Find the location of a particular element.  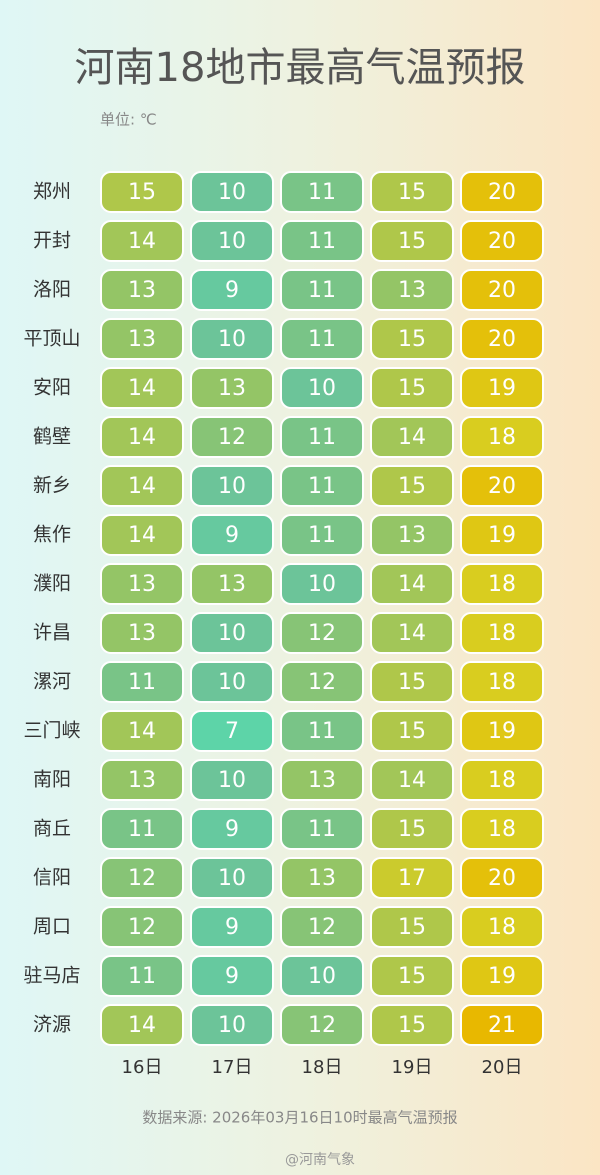

cell-value: 17 is located at coordinates (412, 878).